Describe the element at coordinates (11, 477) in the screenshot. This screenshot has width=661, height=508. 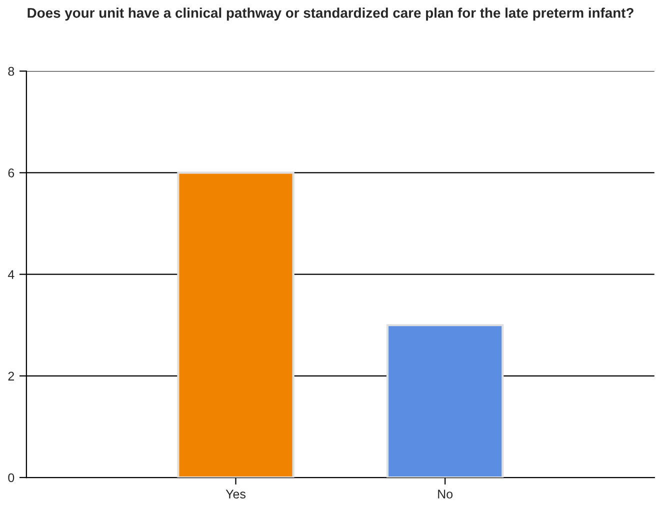
I see `y-tick-label: 0` at that location.